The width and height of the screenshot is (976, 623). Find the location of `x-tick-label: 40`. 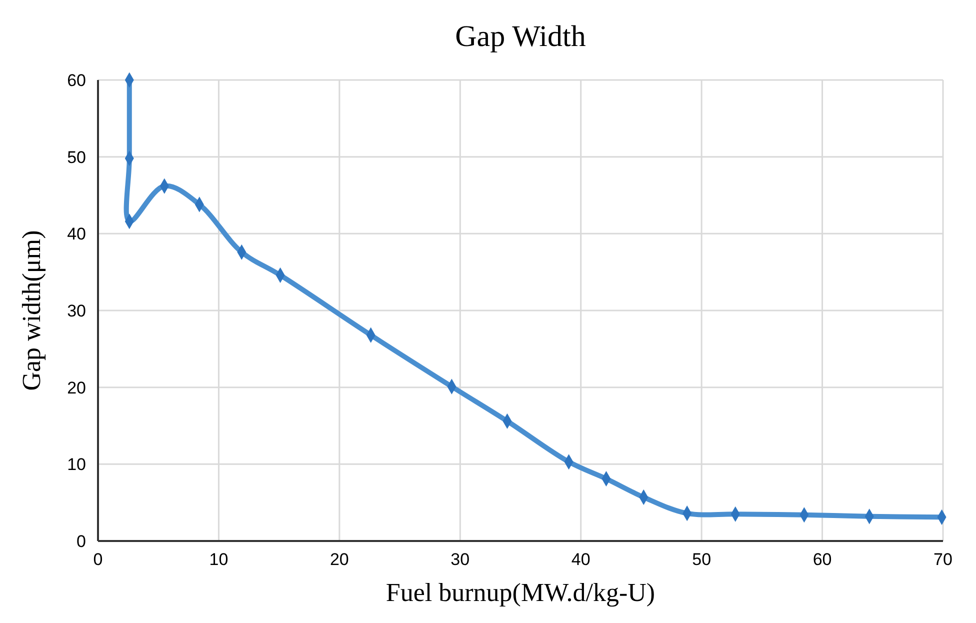

x-tick-label: 40 is located at coordinates (580, 559).